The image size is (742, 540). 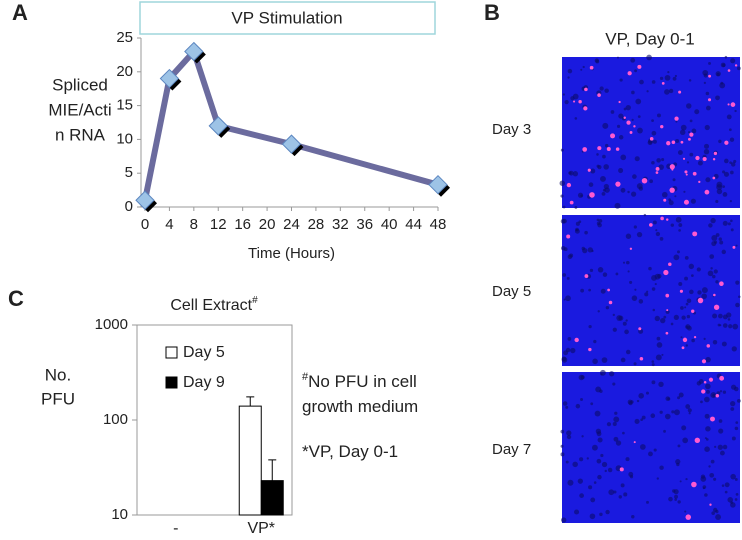 What do you see at coordinates (145, 224) in the screenshot?
I see `x-tick-label: 0` at bounding box center [145, 224].